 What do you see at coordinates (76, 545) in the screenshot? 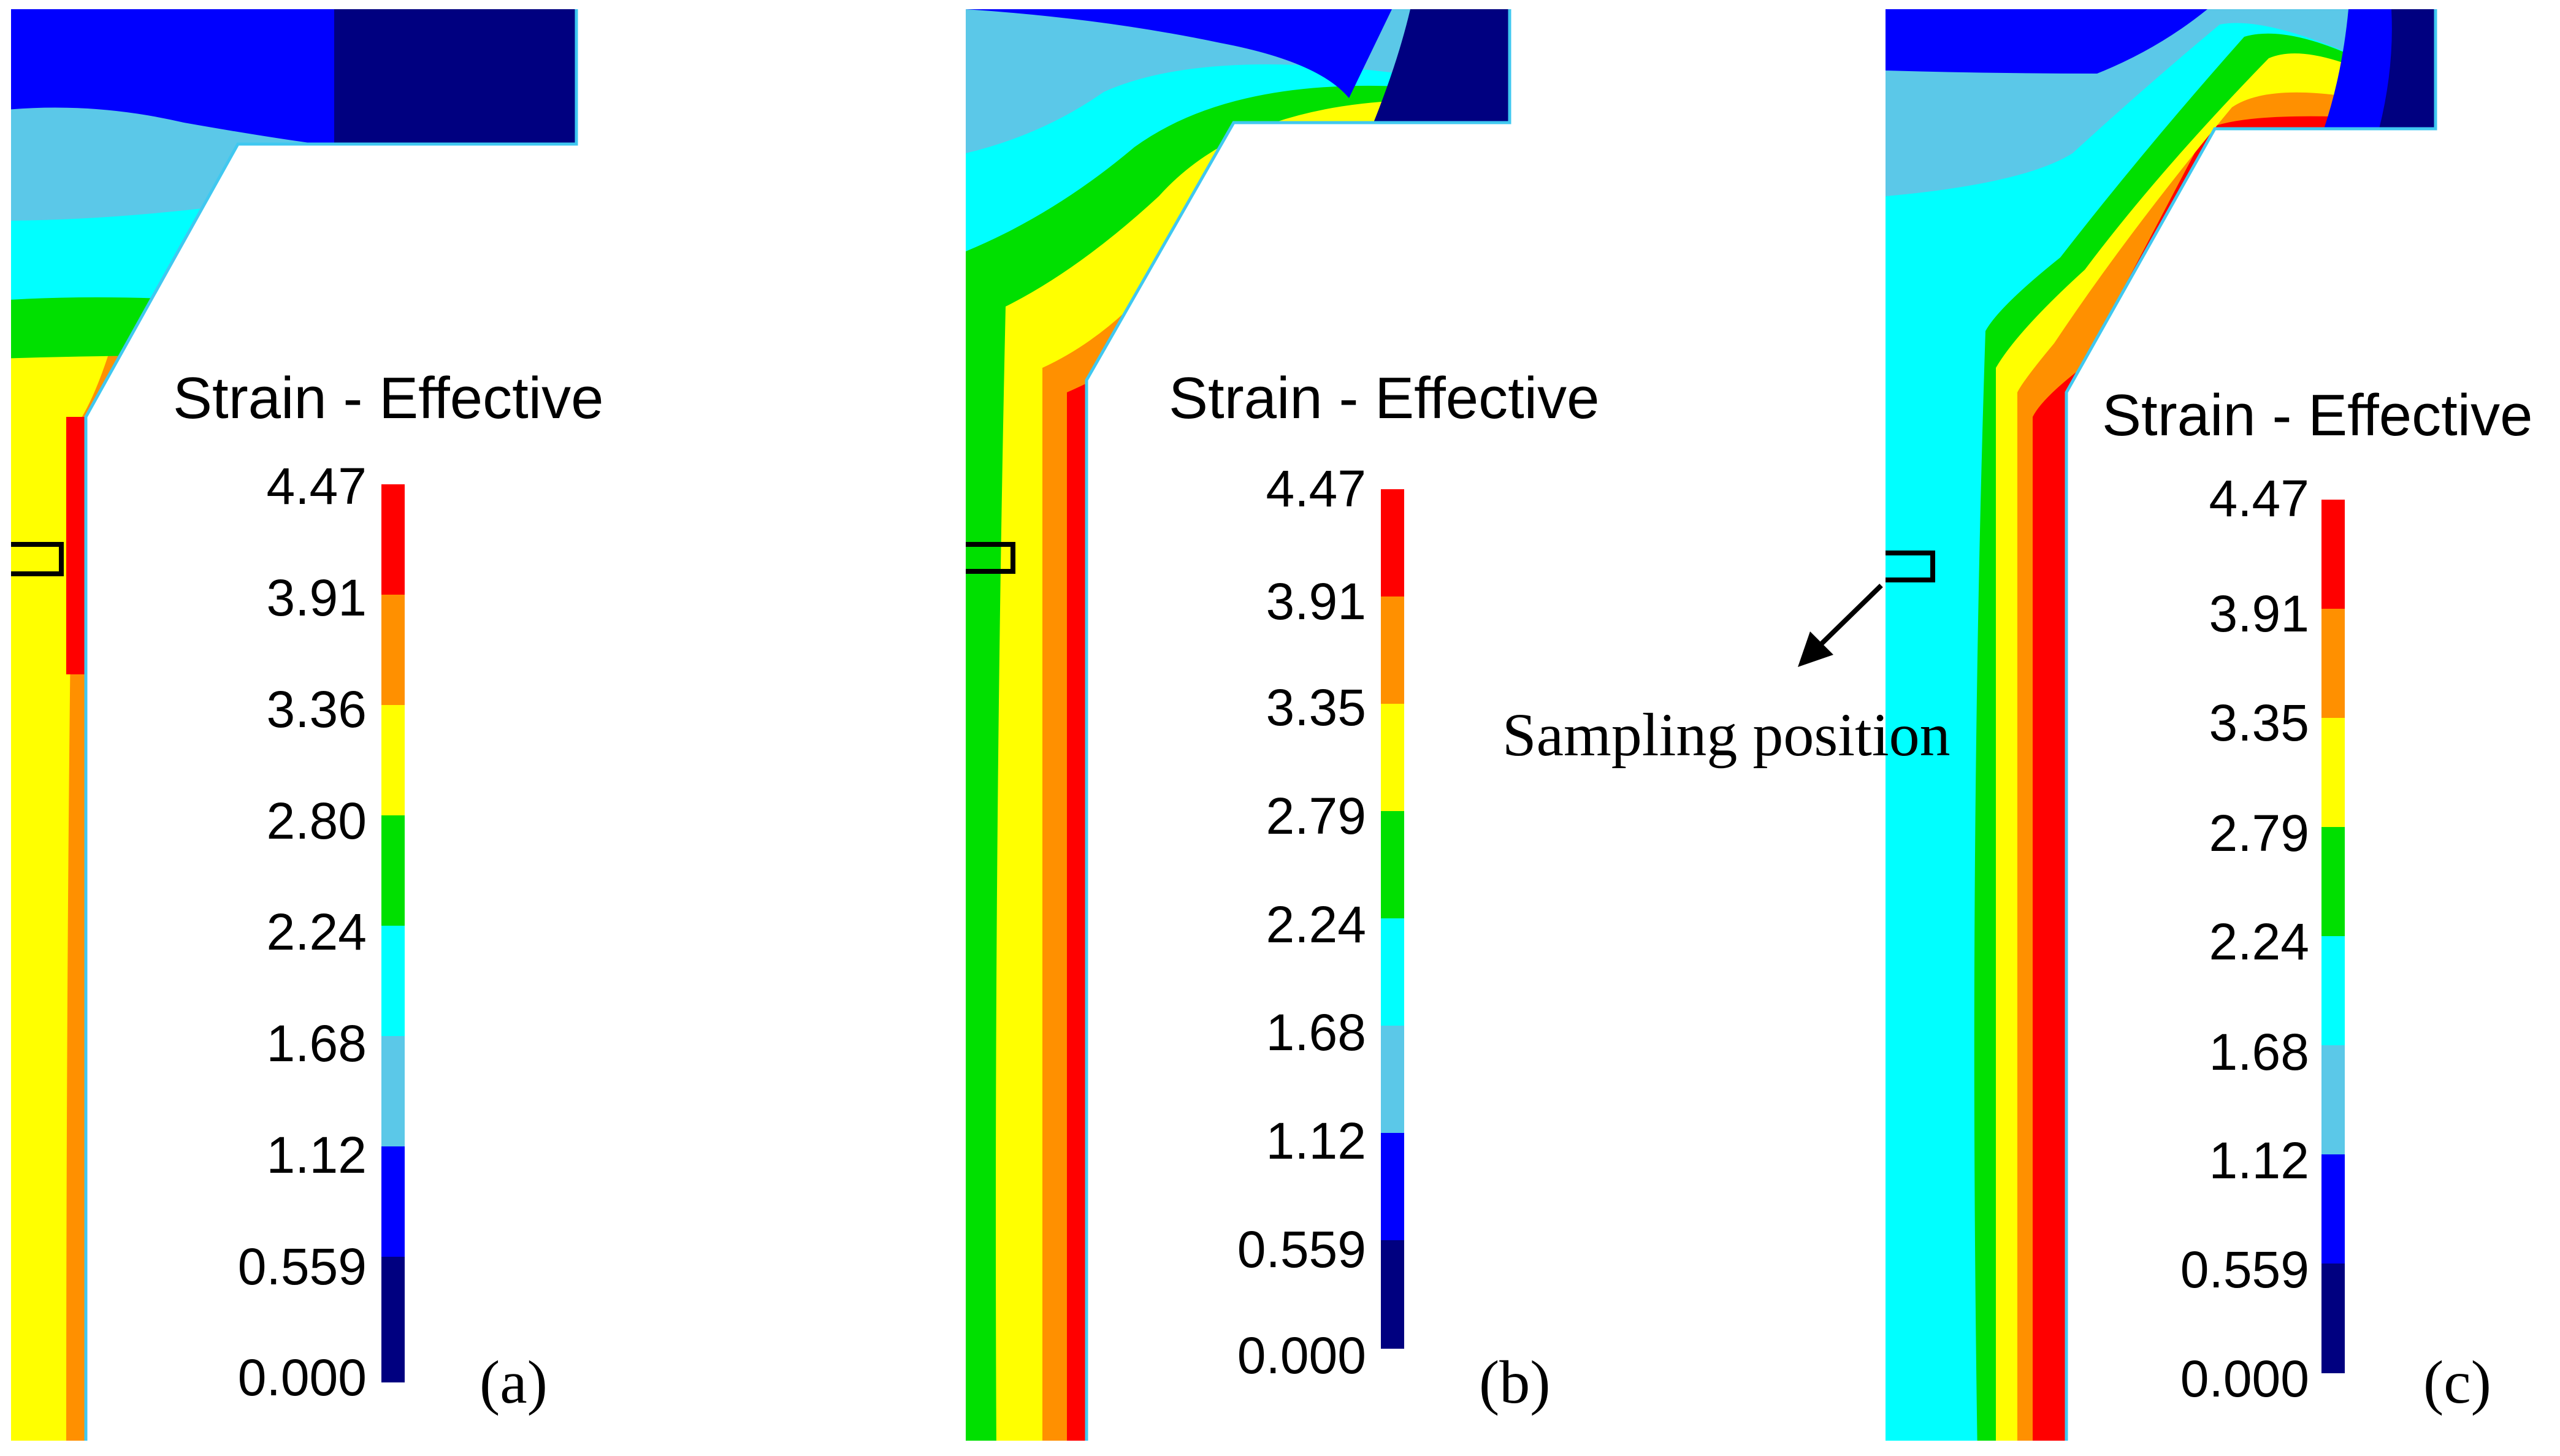
I see `contour-band-a-red-edge` at bounding box center [76, 545].